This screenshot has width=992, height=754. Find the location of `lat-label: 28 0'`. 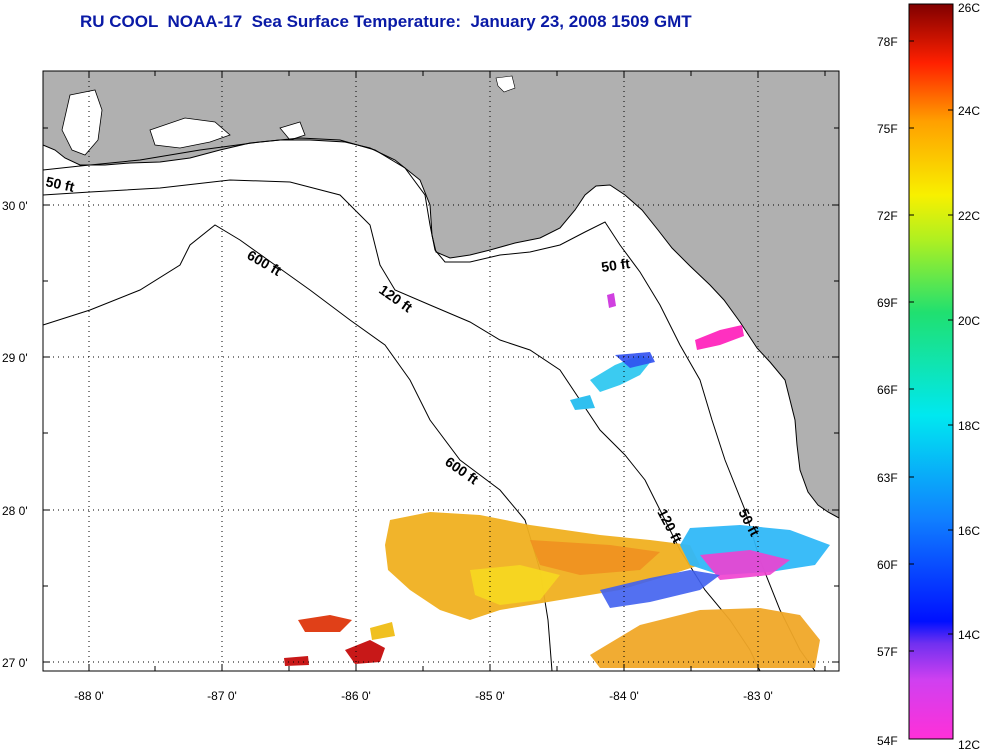

lat-label: 28 0' is located at coordinates (15, 511).